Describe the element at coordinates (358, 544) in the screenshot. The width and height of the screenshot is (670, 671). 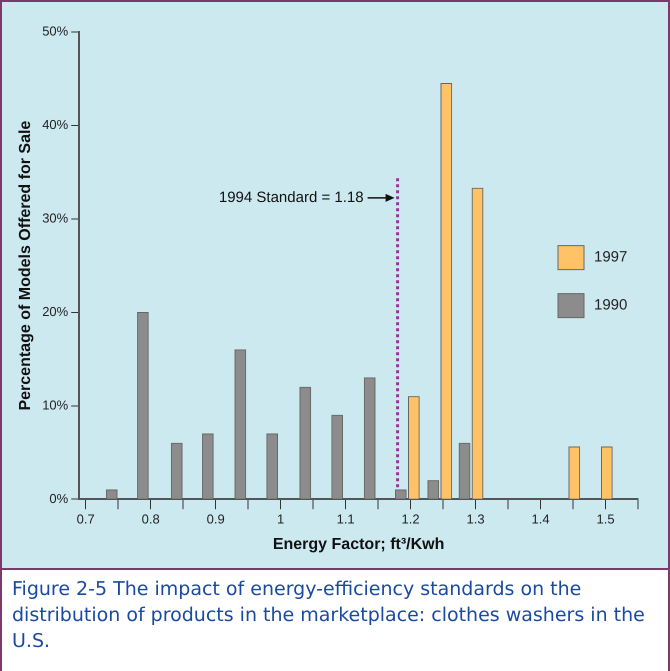
I see `x-axis-title: Energy Factor; ft³/Kwh` at that location.